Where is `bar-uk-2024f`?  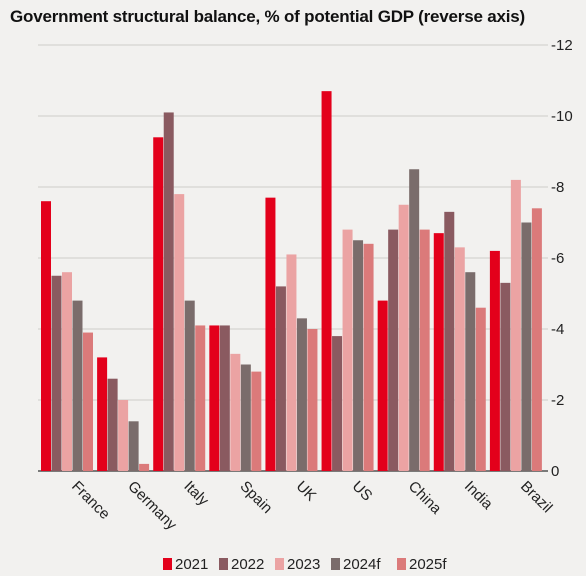
bar-uk-2024f is located at coordinates (301, 394).